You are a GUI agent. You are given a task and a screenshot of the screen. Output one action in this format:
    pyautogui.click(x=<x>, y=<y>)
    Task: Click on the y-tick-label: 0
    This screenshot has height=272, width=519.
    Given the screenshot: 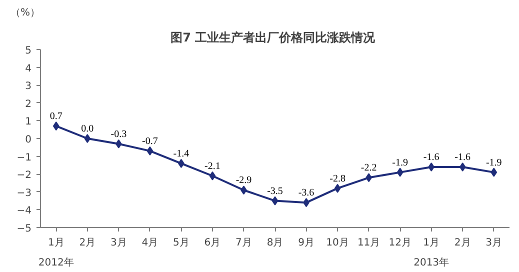 What is the action you would take?
    pyautogui.click(x=28, y=140)
    